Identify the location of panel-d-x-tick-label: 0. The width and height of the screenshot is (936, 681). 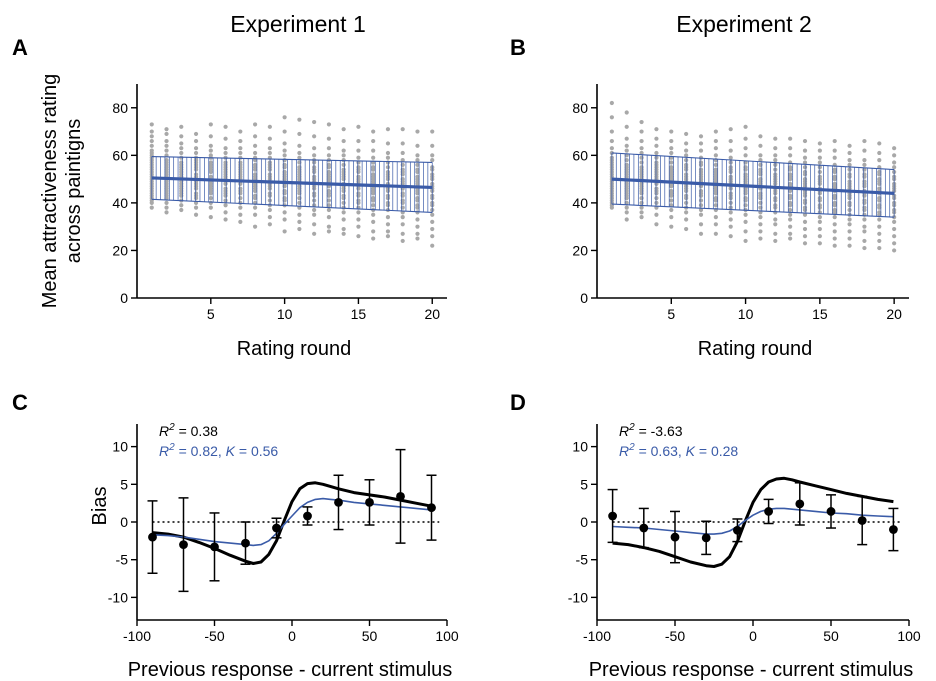
(753, 636).